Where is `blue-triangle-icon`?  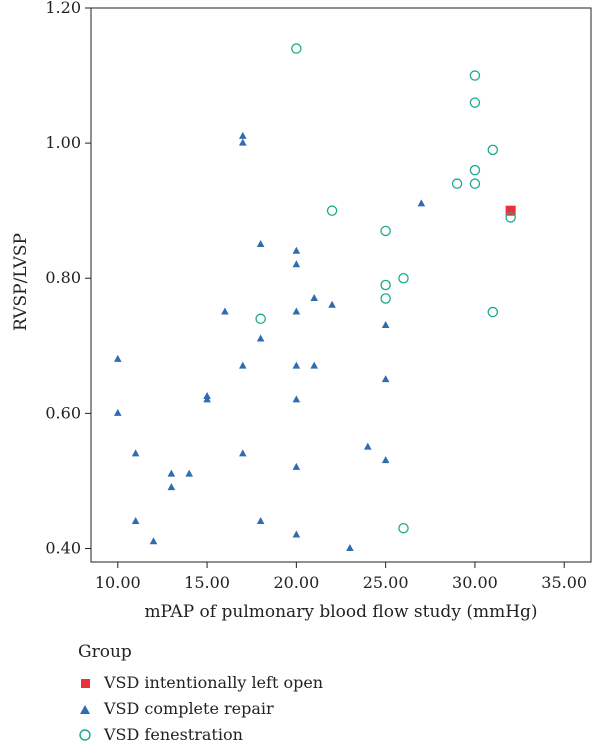 blue-triangle-icon is located at coordinates (85, 709).